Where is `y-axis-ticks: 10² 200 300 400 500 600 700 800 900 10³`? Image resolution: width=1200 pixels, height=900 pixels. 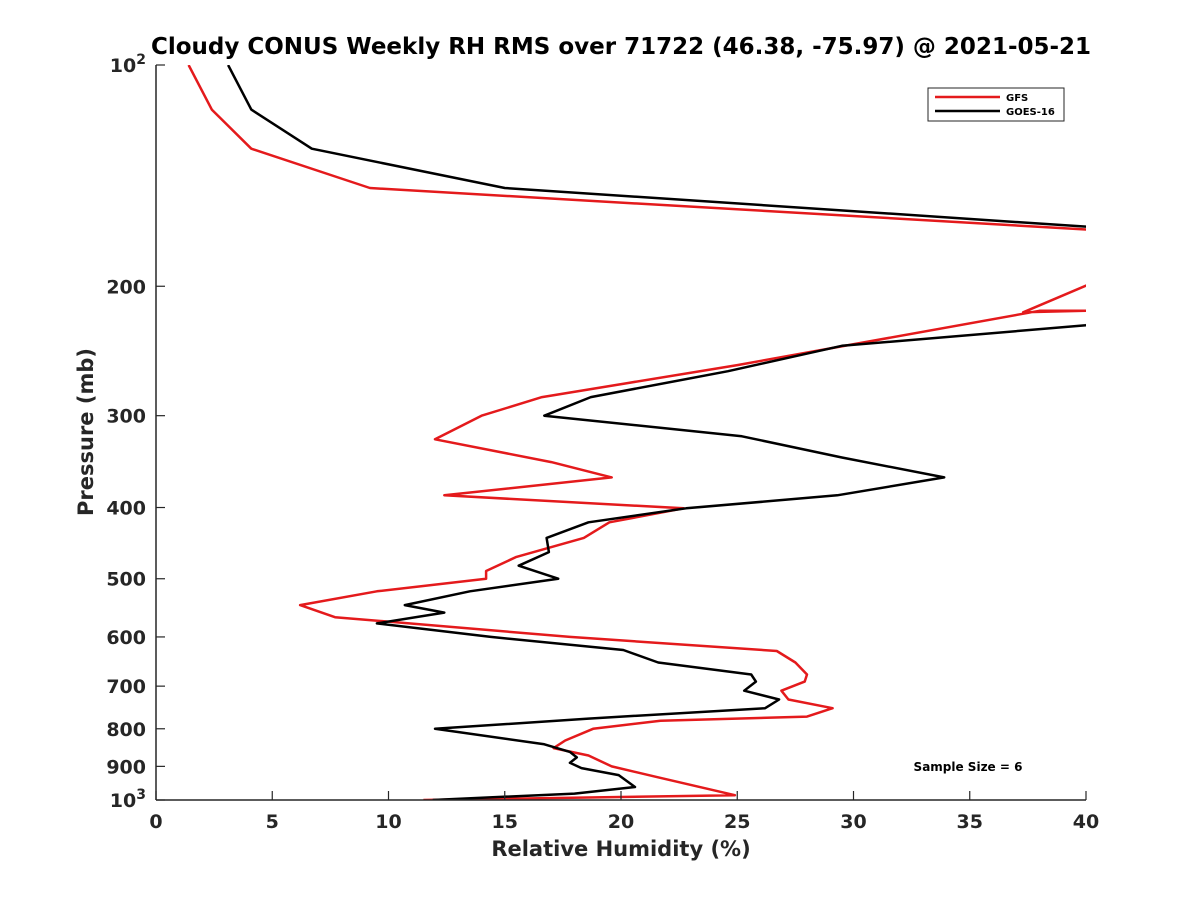 y-axis-ticks: 10² 200 300 400 500 600 700 800 900 10³ is located at coordinates (135, 432).